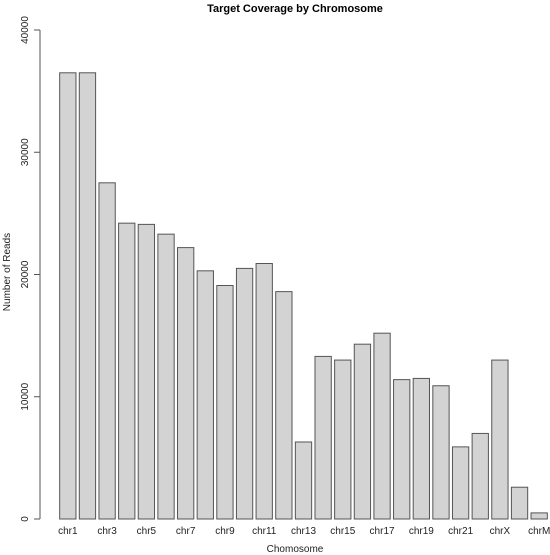 The width and height of the screenshot is (550, 555). I want to click on bar-chr16, so click(362, 431).